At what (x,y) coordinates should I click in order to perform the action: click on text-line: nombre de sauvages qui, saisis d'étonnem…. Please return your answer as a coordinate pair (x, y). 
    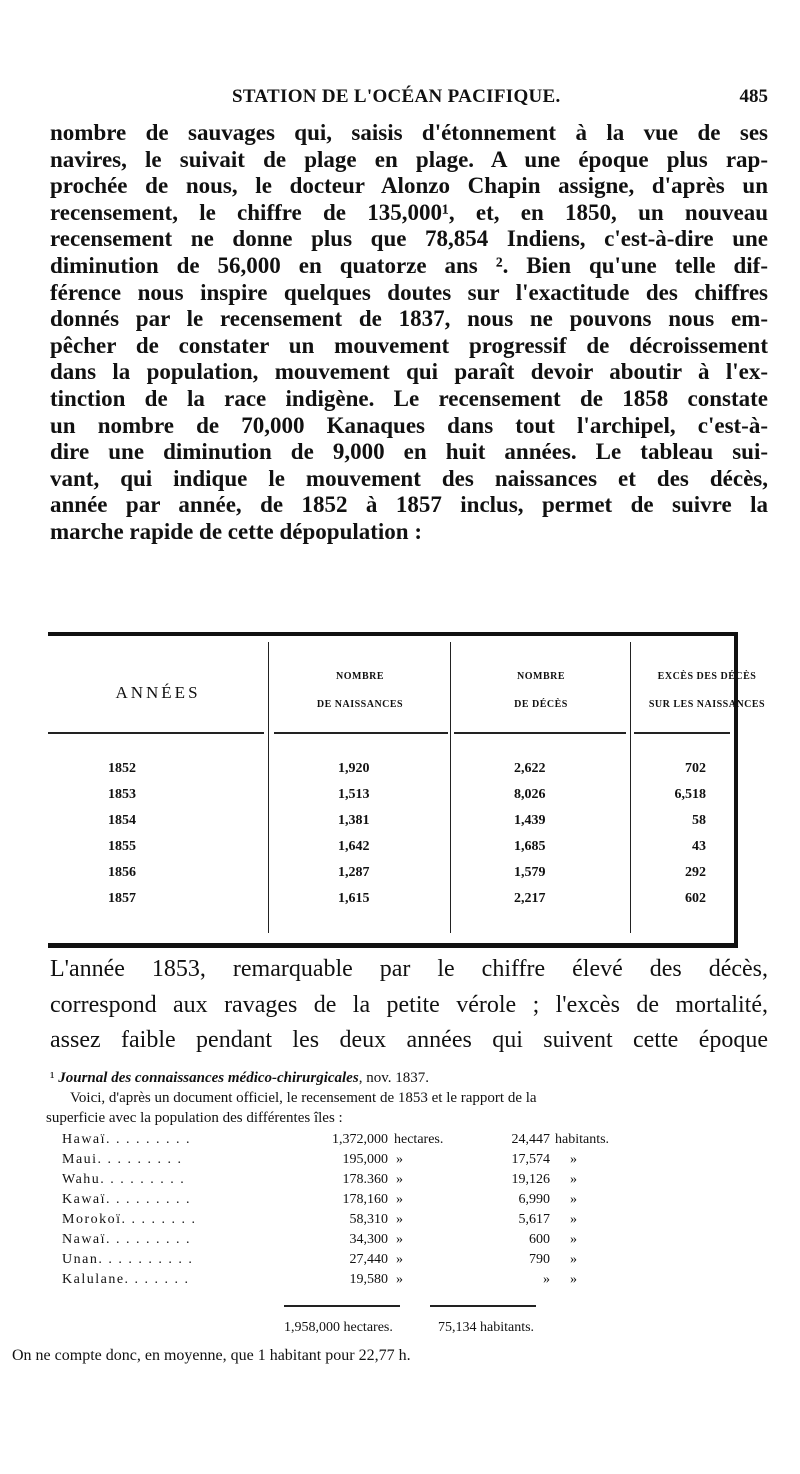
    Looking at the image, I should click on (409, 132).